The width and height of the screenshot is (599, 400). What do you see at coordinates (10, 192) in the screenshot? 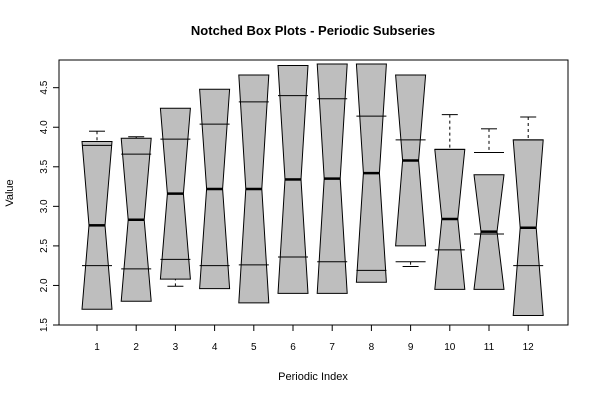
I see `y-axis-label: Value` at bounding box center [10, 192].